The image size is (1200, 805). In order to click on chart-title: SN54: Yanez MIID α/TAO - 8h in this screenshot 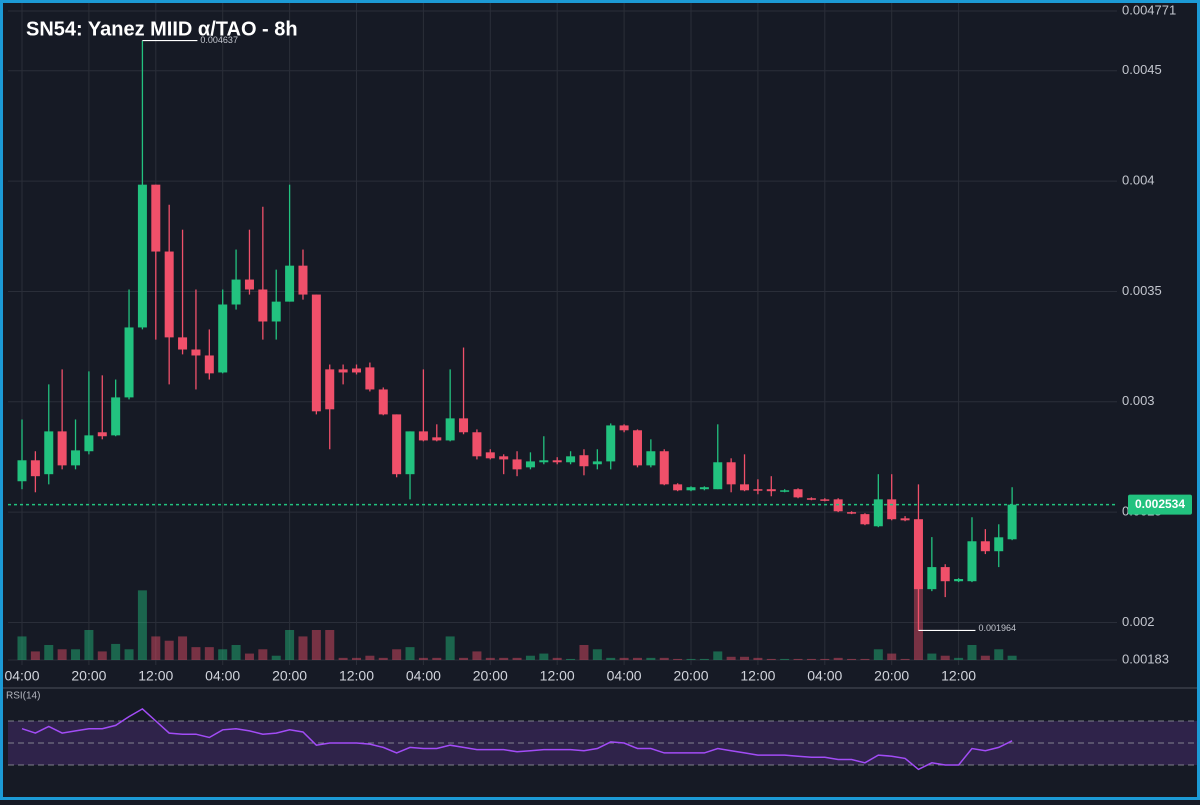, I will do `click(162, 29)`.